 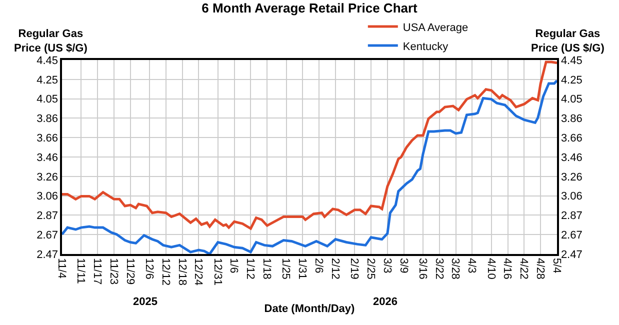 I want to click on y-tick-label: 4.25, so click(x=47, y=80).